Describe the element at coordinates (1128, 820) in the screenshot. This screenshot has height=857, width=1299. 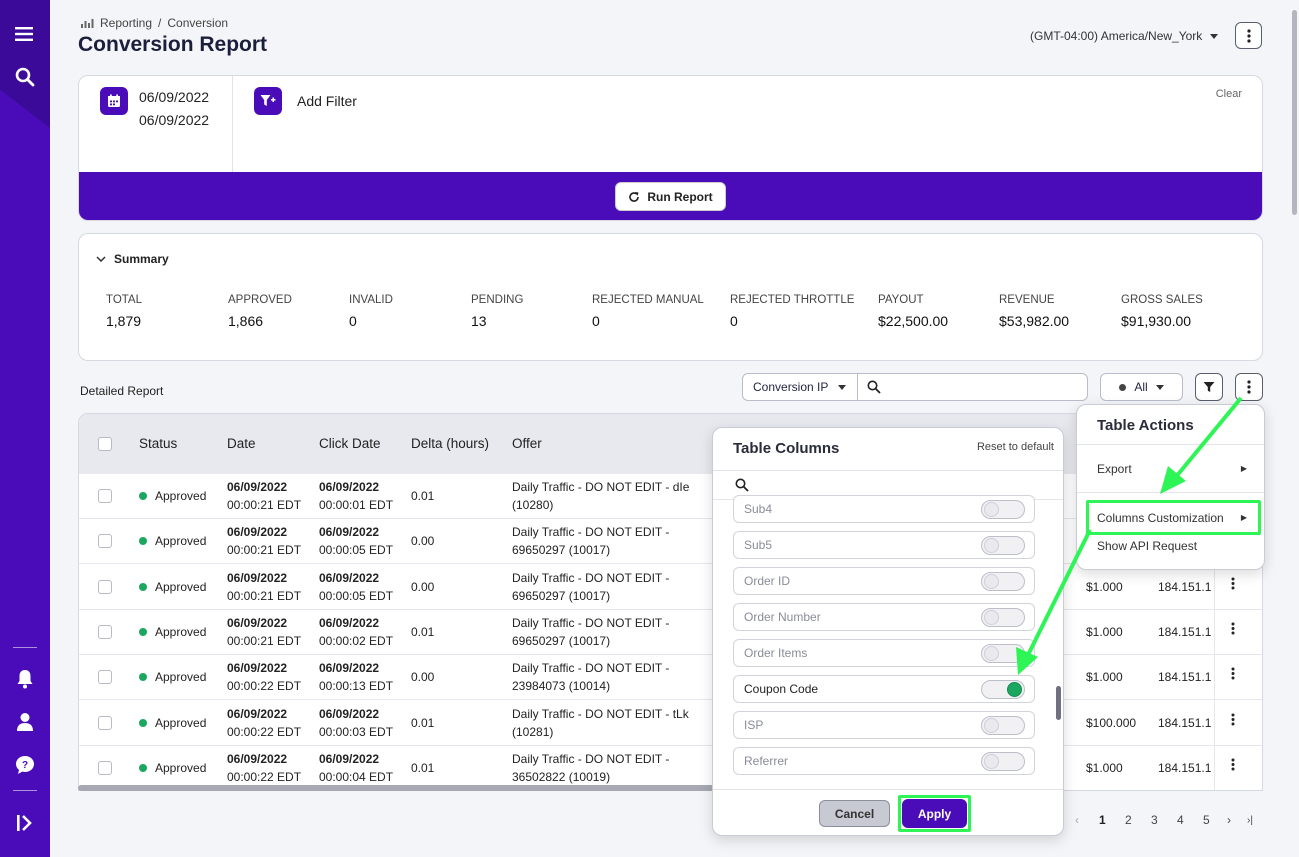
I see `page-2: 2` at that location.